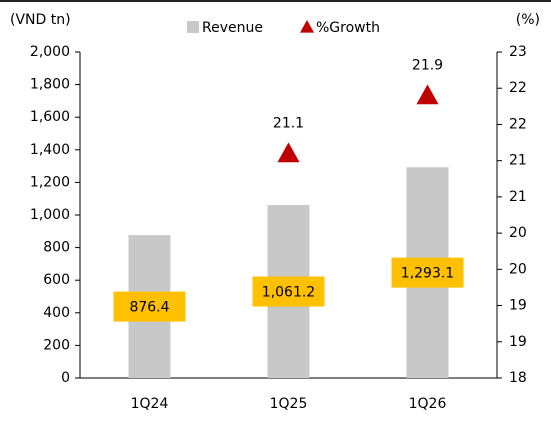  I want to click on legend-marker, so click(307, 26).